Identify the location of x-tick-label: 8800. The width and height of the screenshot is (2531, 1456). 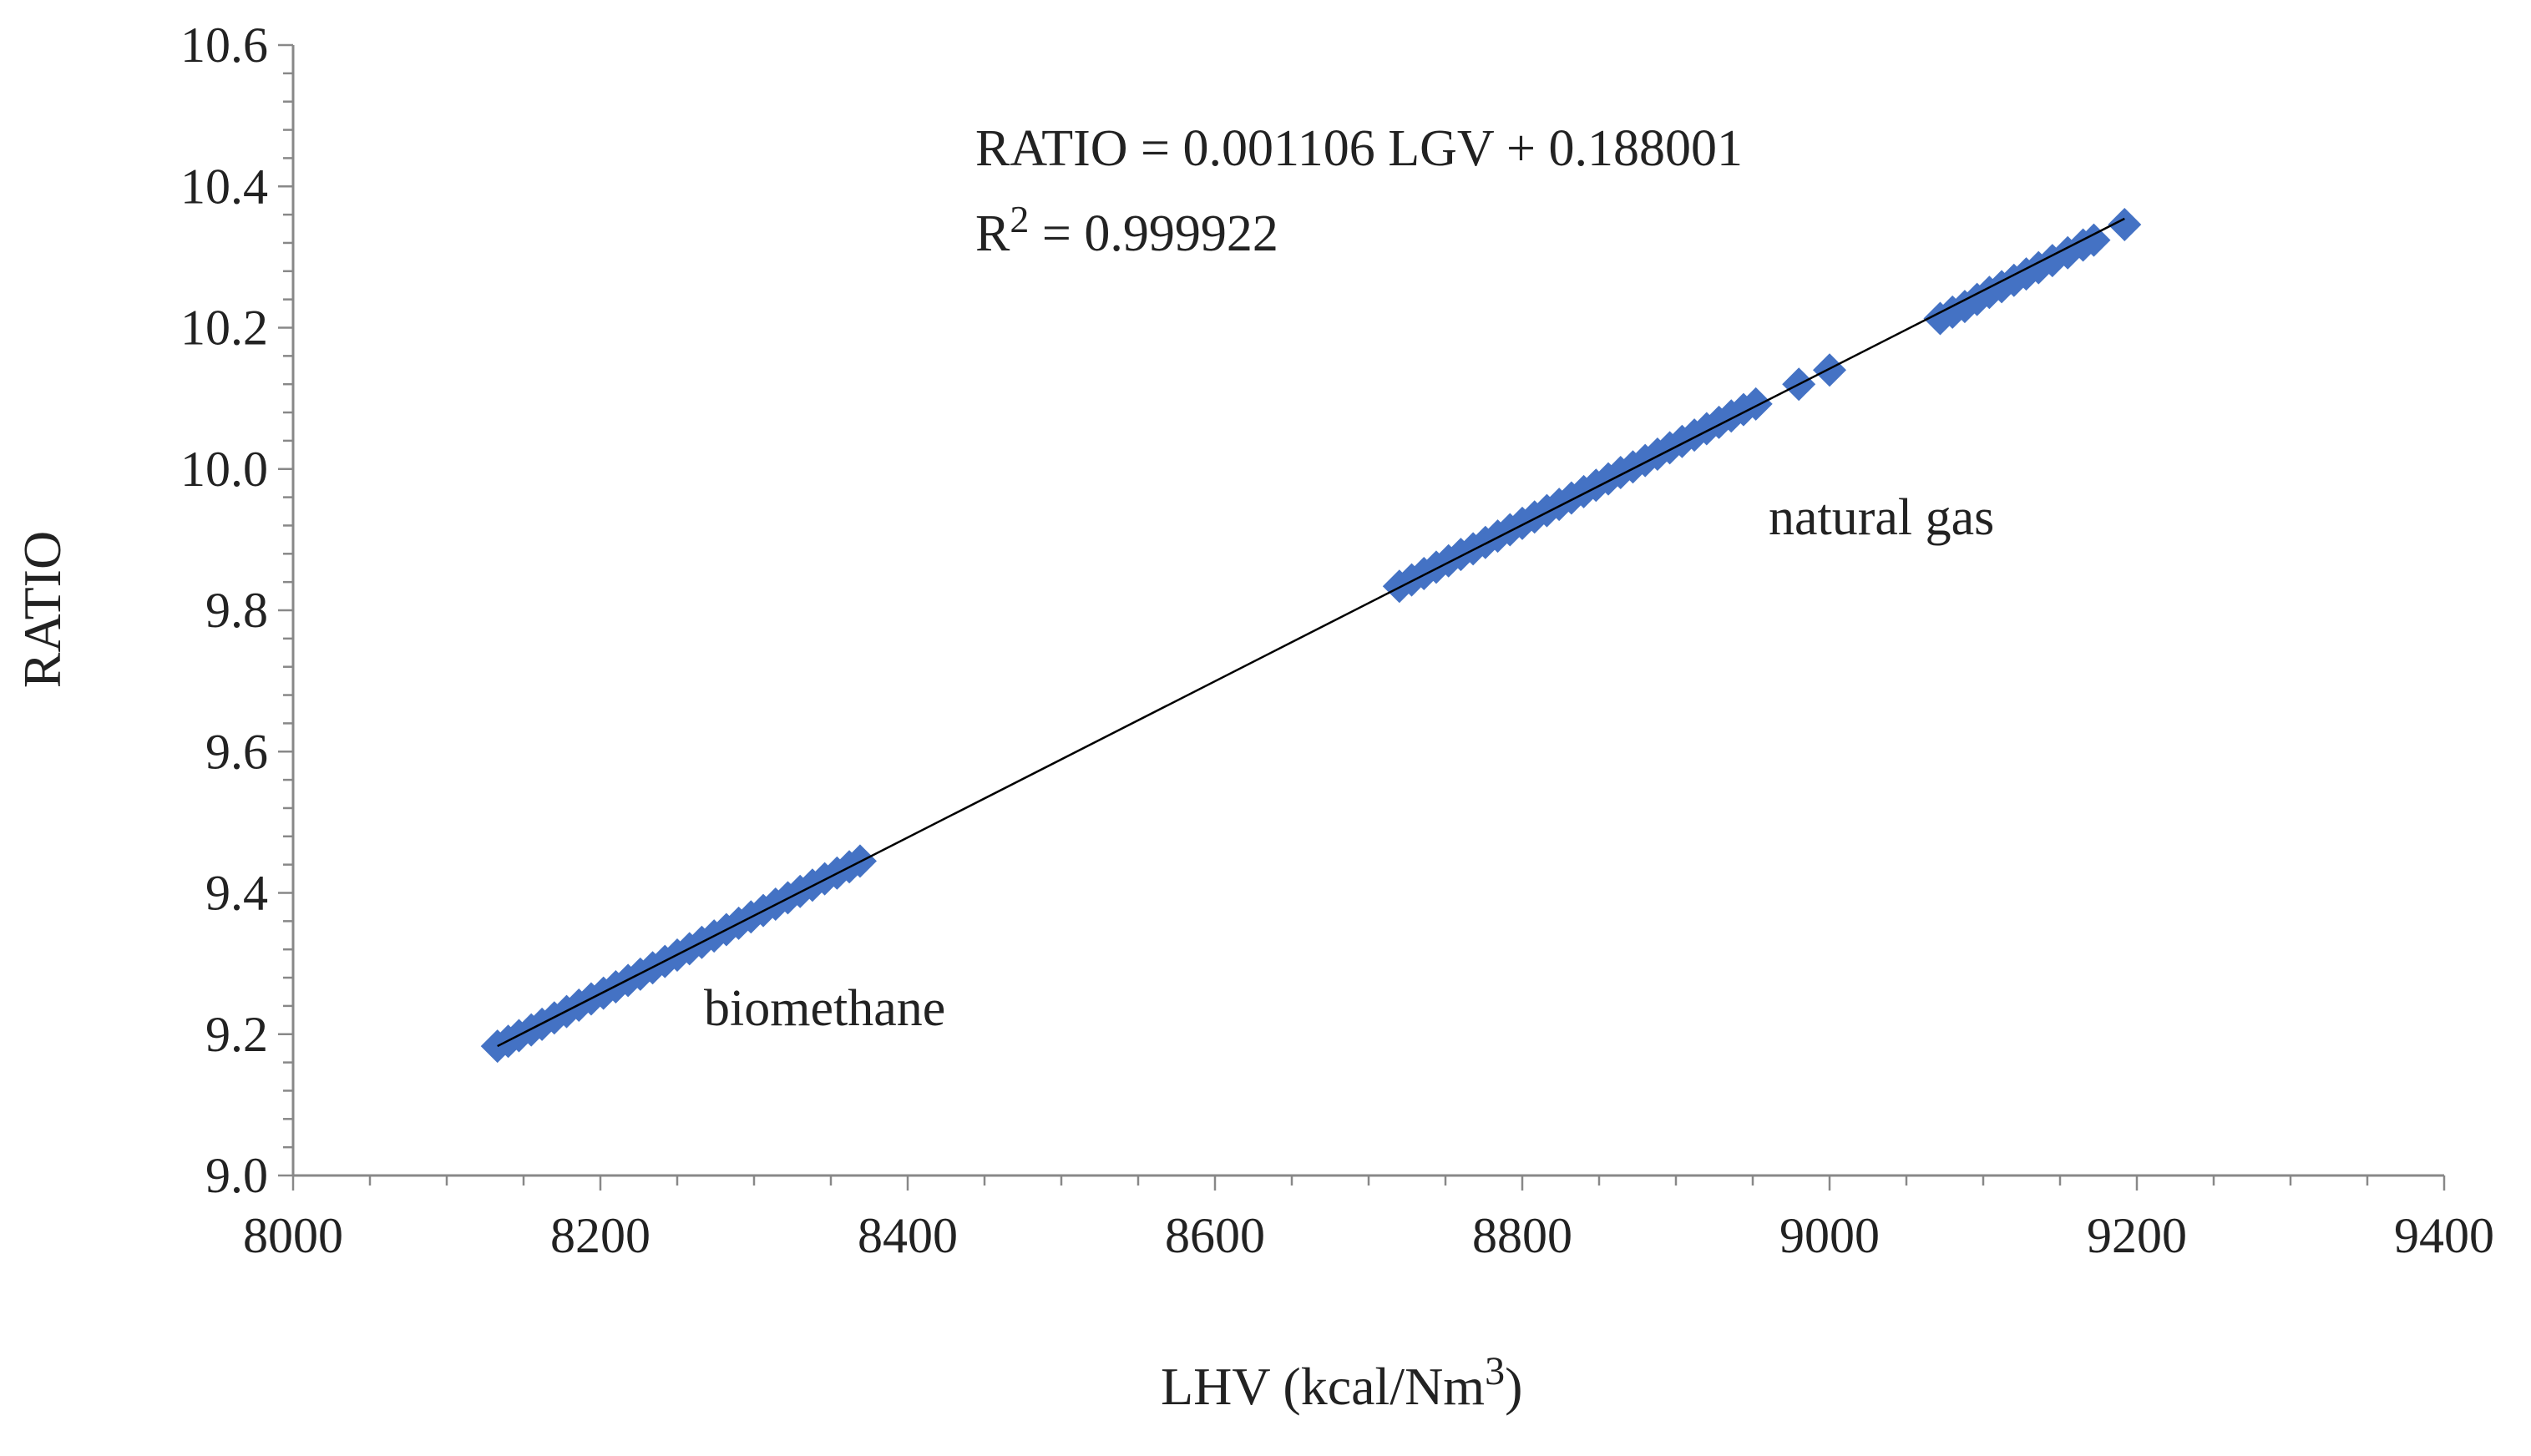
(1522, 1235).